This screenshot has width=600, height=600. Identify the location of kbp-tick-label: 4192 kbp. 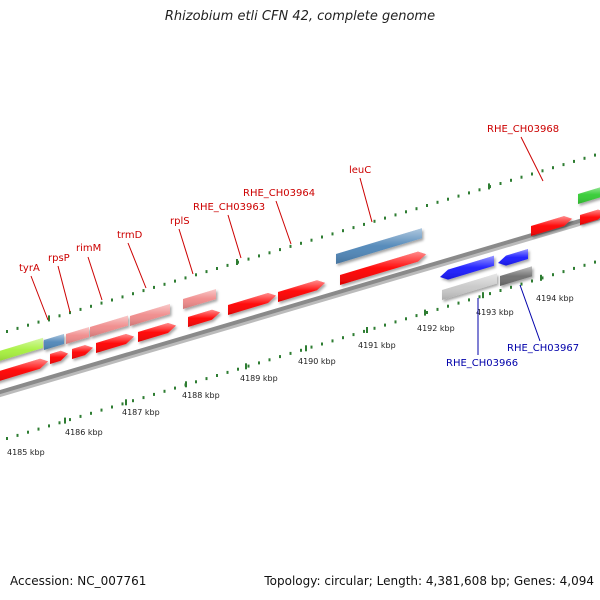
(436, 328).